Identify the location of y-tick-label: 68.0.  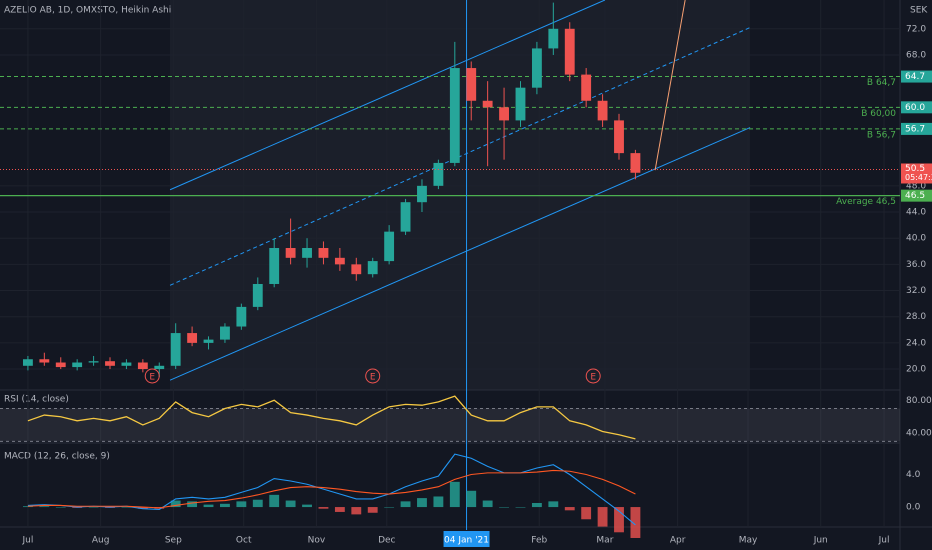
(916, 55).